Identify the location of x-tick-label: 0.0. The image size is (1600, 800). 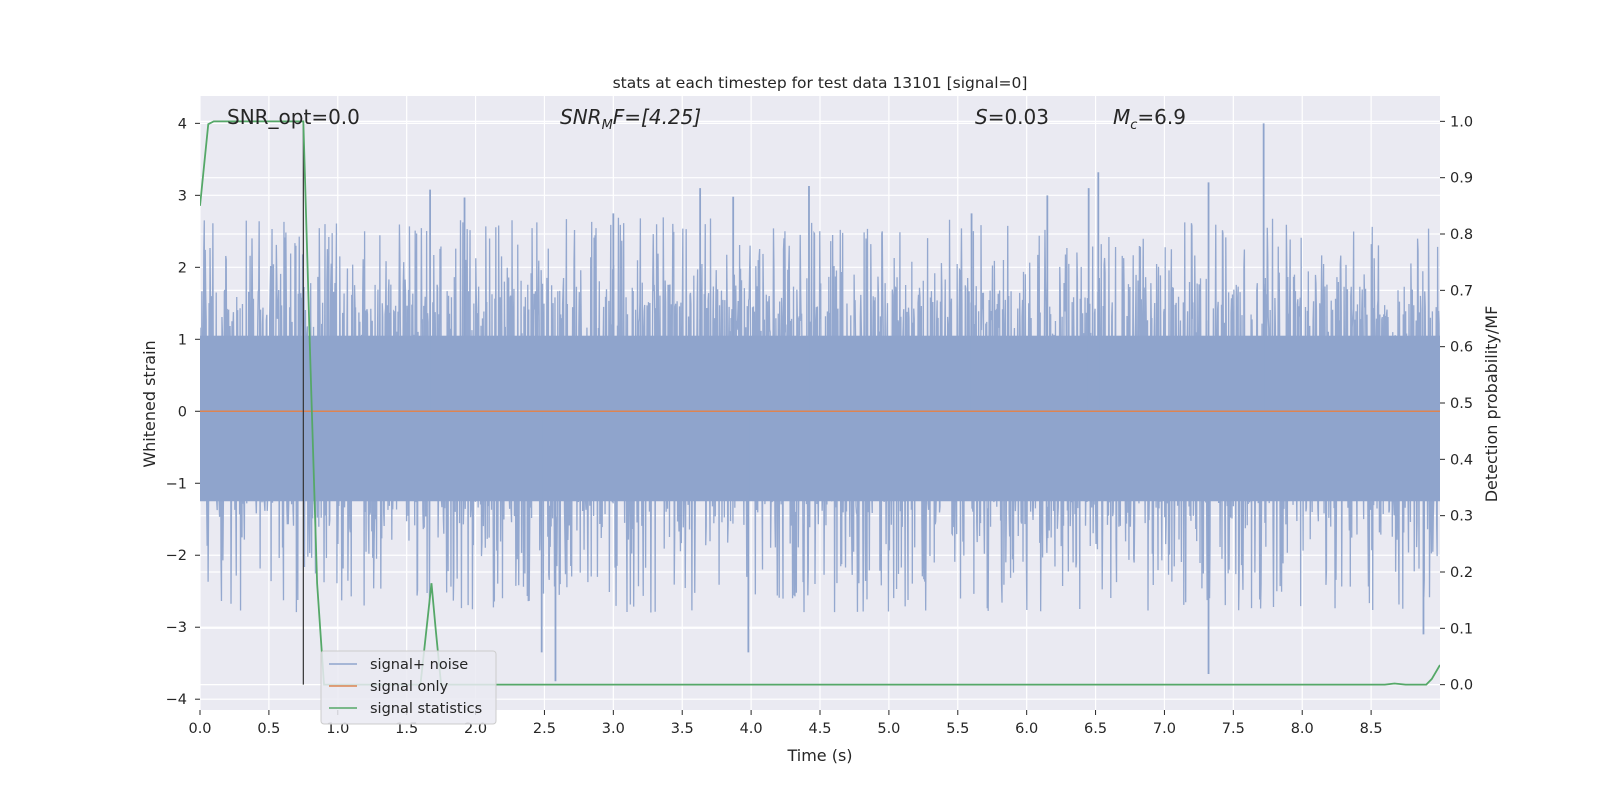
(199, 729).